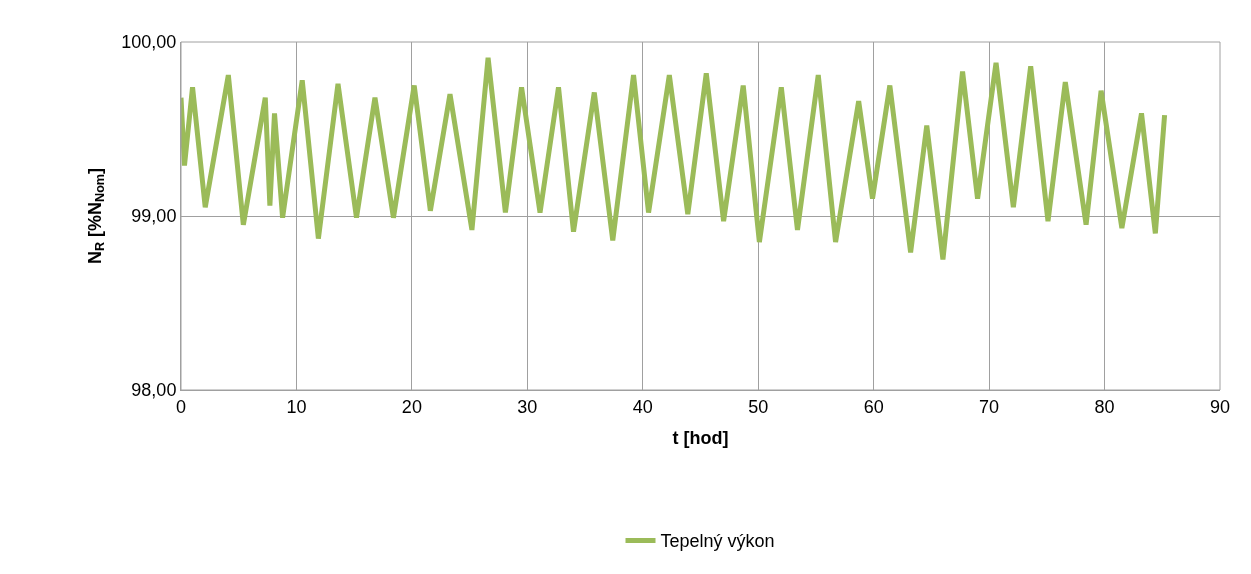  I want to click on x-tick-label: 80, so click(1104, 406).